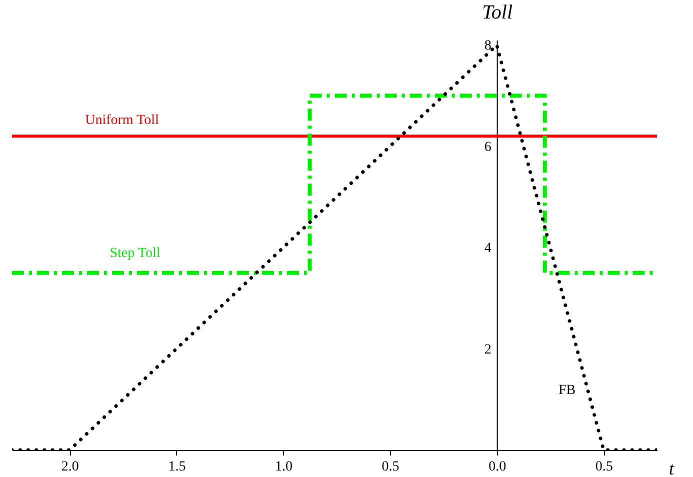 The image size is (693, 477). I want to click on y-axis-title: Toll, so click(497, 13).